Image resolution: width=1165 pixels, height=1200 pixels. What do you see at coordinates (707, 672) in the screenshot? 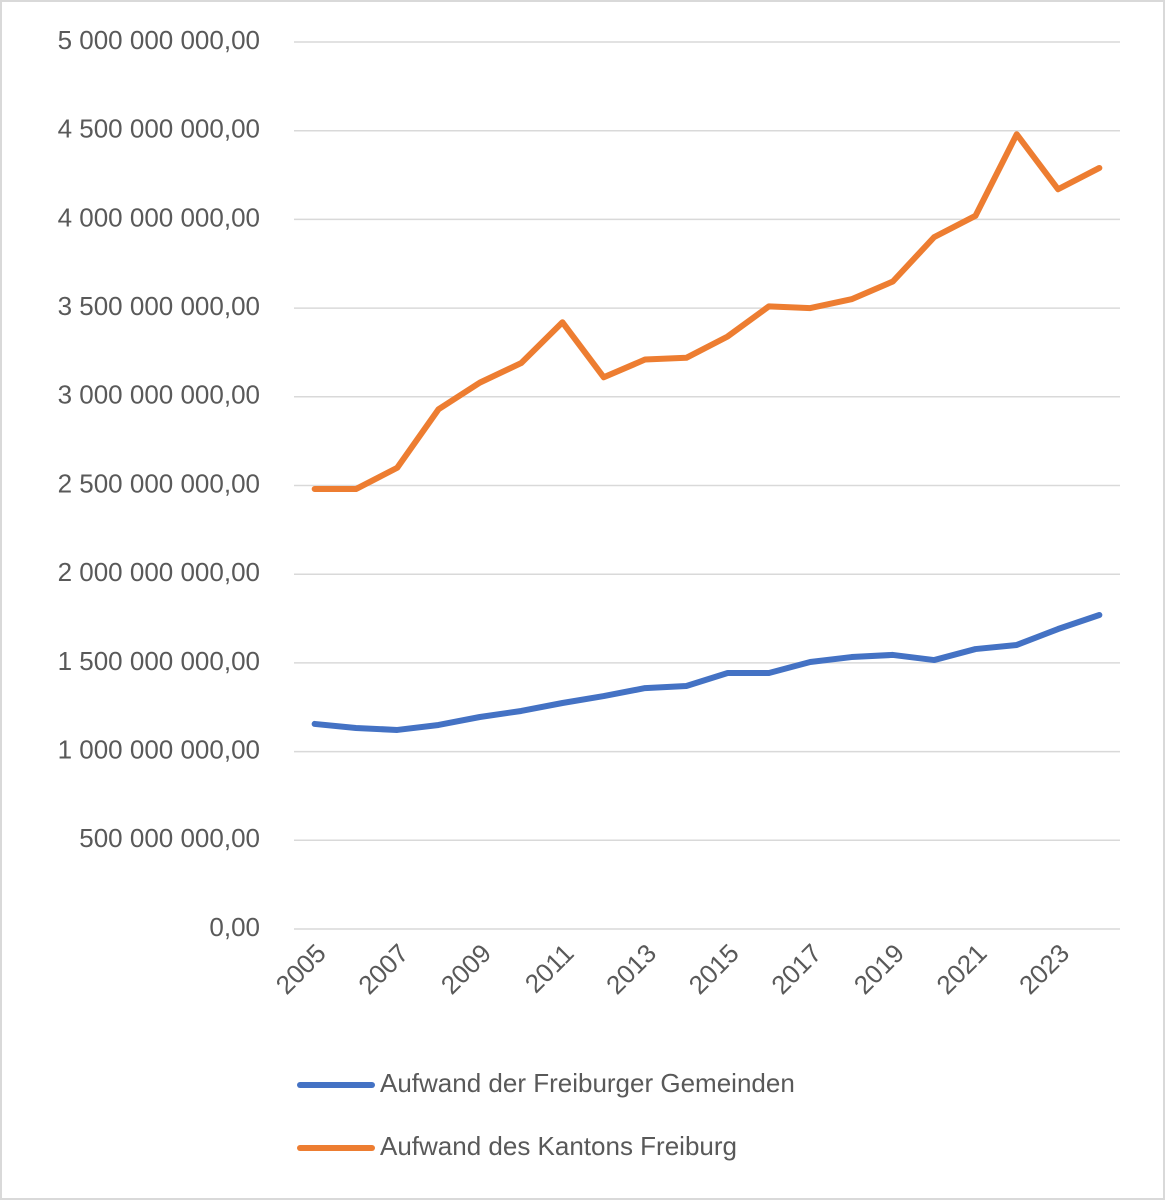
I see `data-line` at bounding box center [707, 672].